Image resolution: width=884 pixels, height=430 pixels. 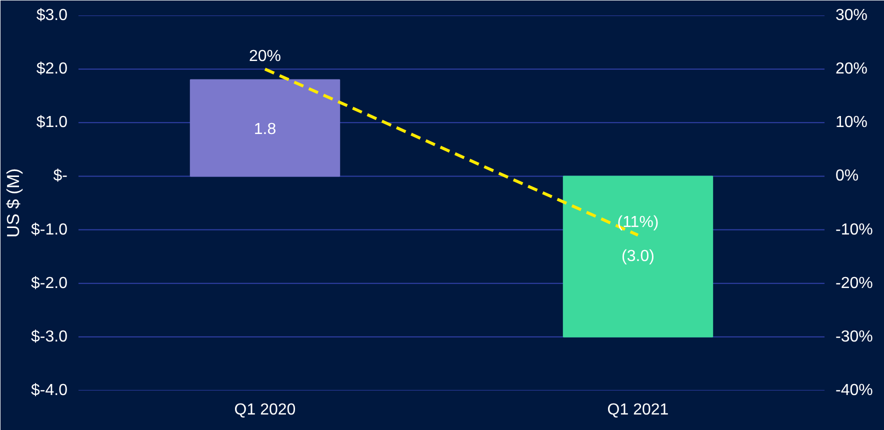 What do you see at coordinates (49, 283) in the screenshot?
I see `y-tick-label: $-2.0` at bounding box center [49, 283].